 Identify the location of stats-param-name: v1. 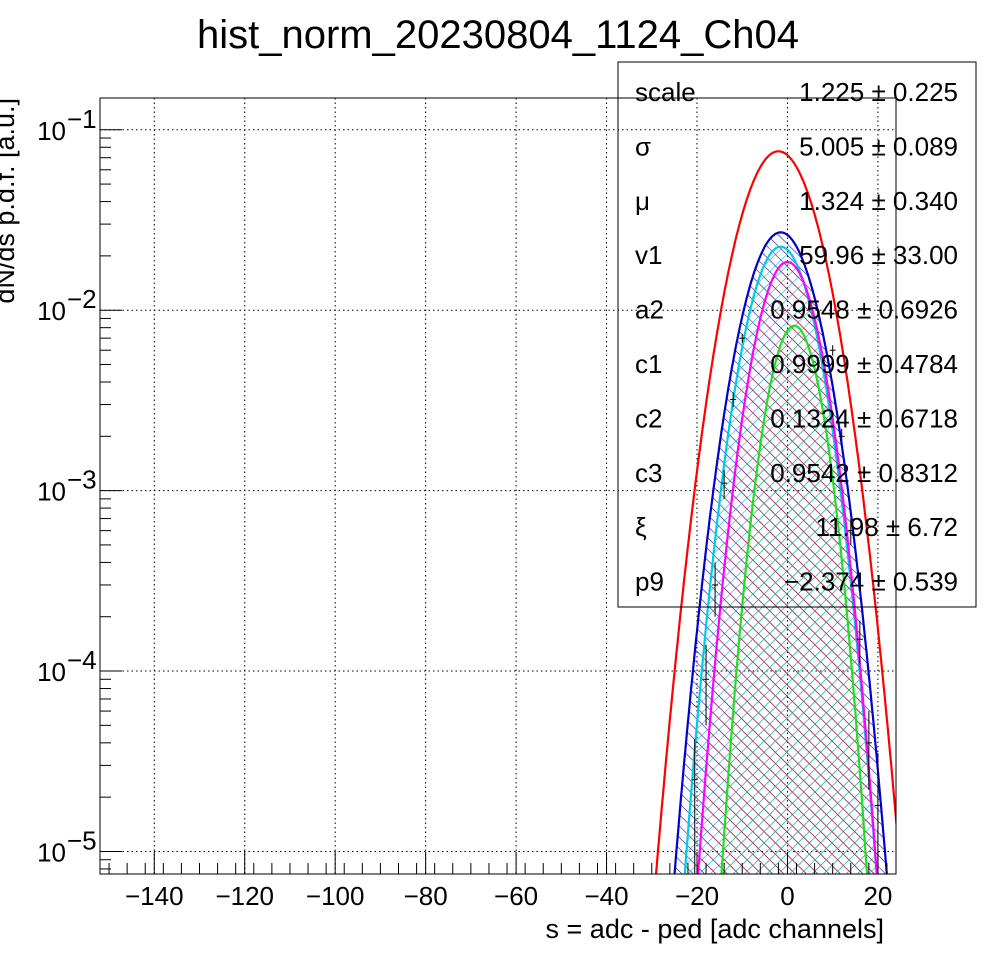
(648, 255).